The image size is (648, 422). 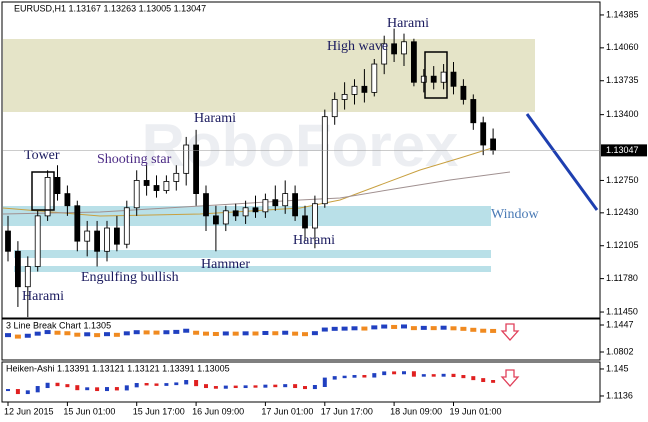 What do you see at coordinates (408, 23) in the screenshot?
I see `annotation: Harami` at bounding box center [408, 23].